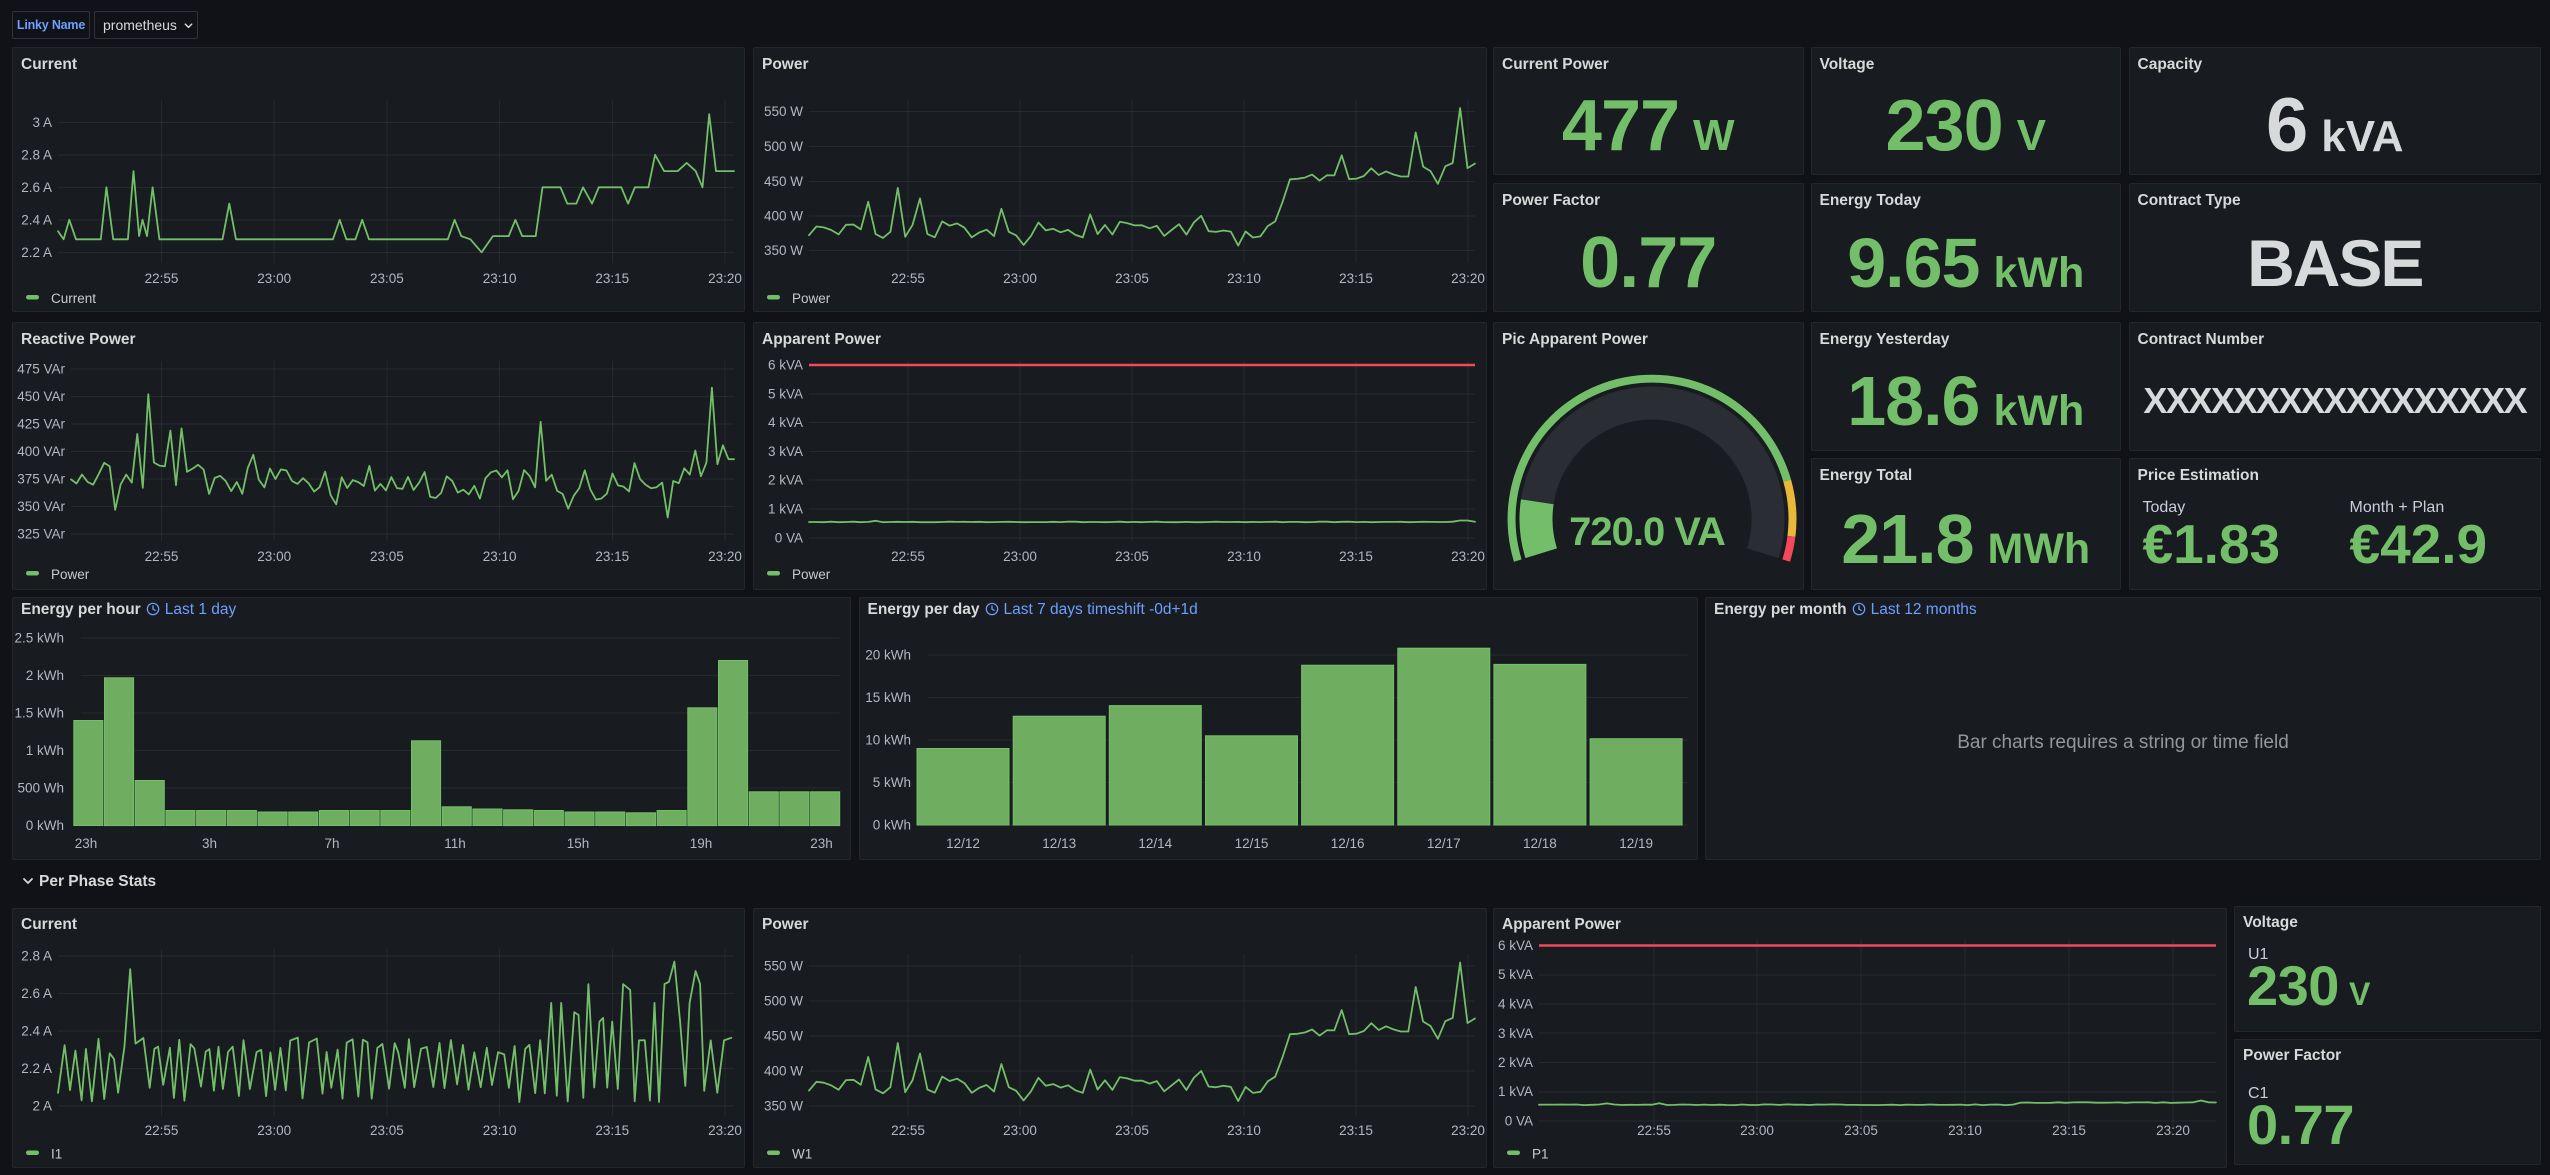 This screenshot has height=1175, width=2550. Describe the element at coordinates (45, 675) in the screenshot. I see `svg-text: 2 kWh` at that location.